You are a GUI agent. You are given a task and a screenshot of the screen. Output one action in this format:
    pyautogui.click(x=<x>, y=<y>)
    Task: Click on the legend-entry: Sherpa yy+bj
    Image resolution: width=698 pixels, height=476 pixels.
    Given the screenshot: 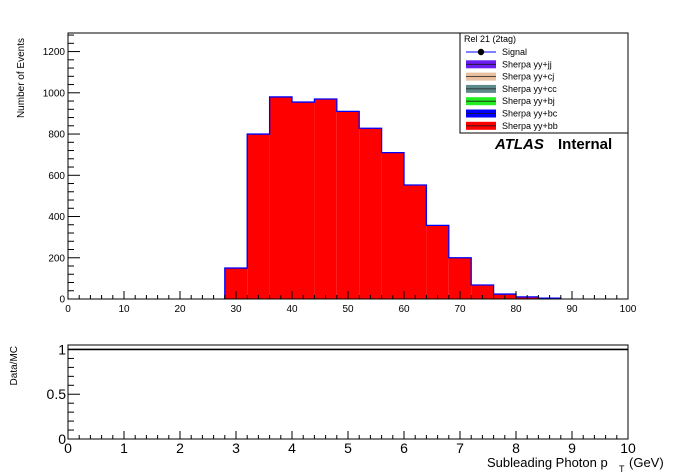 What is the action you would take?
    pyautogui.click(x=510, y=101)
    